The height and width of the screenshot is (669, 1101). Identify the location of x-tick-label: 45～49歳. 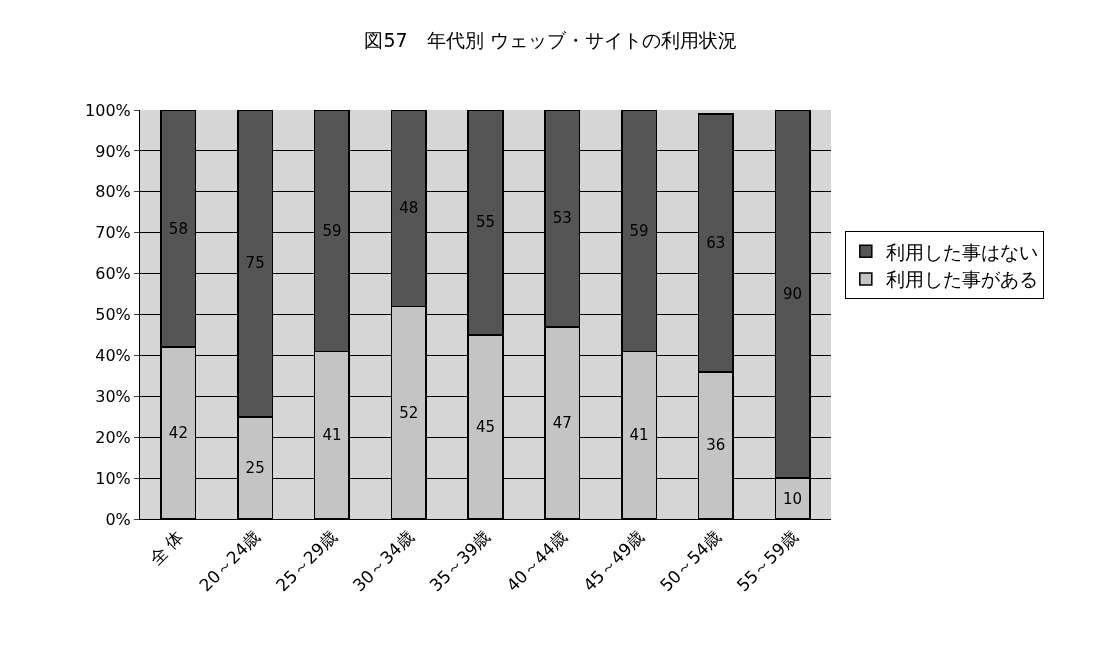
(613, 561).